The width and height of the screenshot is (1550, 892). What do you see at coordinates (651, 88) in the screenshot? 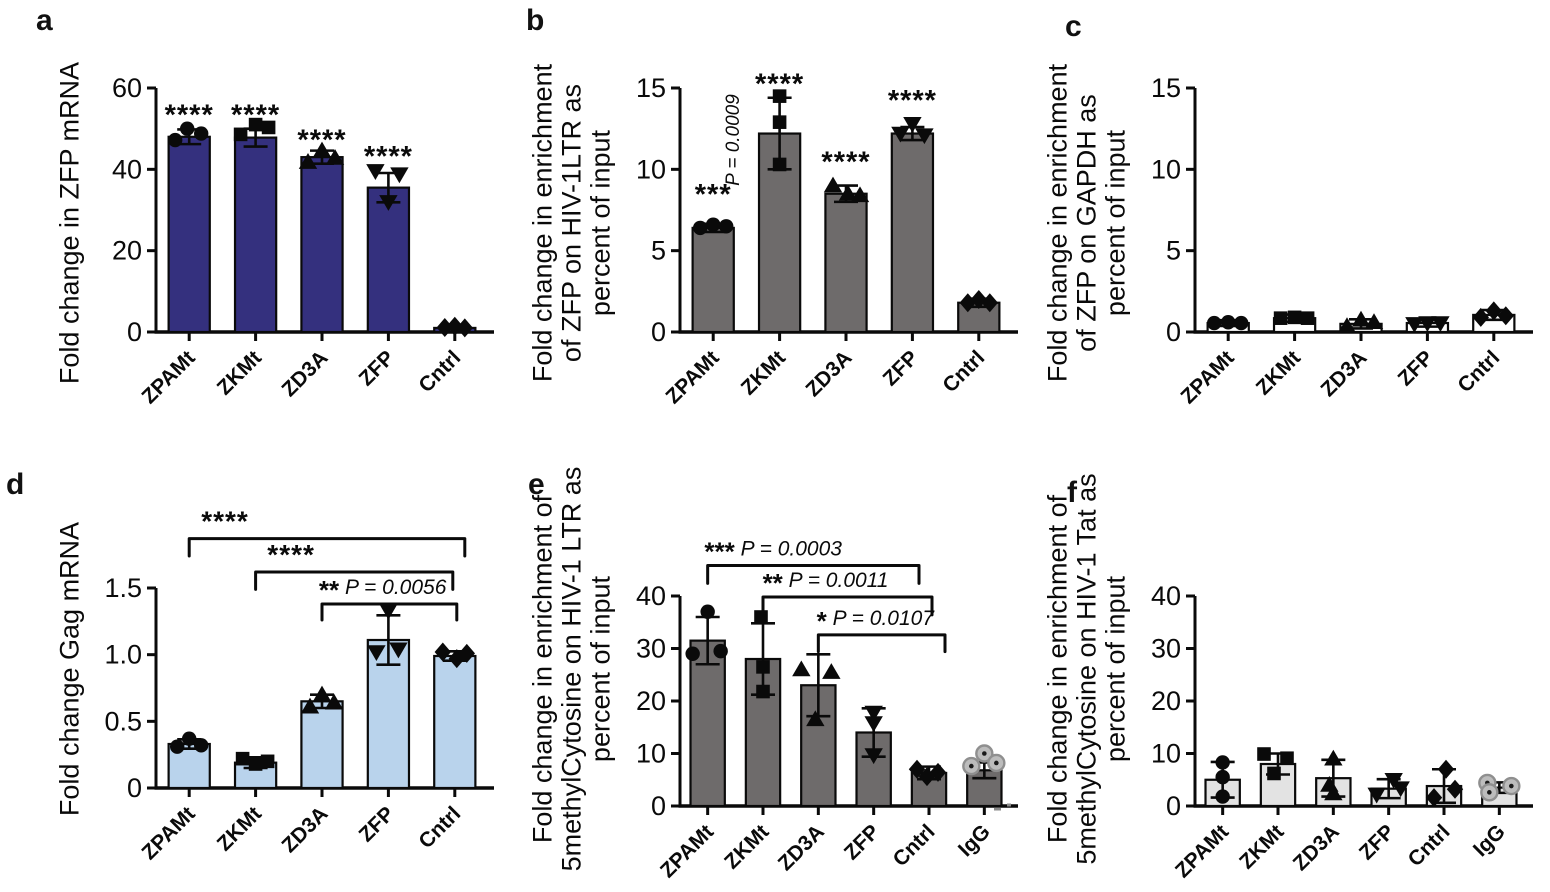
I see `y-tick-label: 15` at bounding box center [651, 88].